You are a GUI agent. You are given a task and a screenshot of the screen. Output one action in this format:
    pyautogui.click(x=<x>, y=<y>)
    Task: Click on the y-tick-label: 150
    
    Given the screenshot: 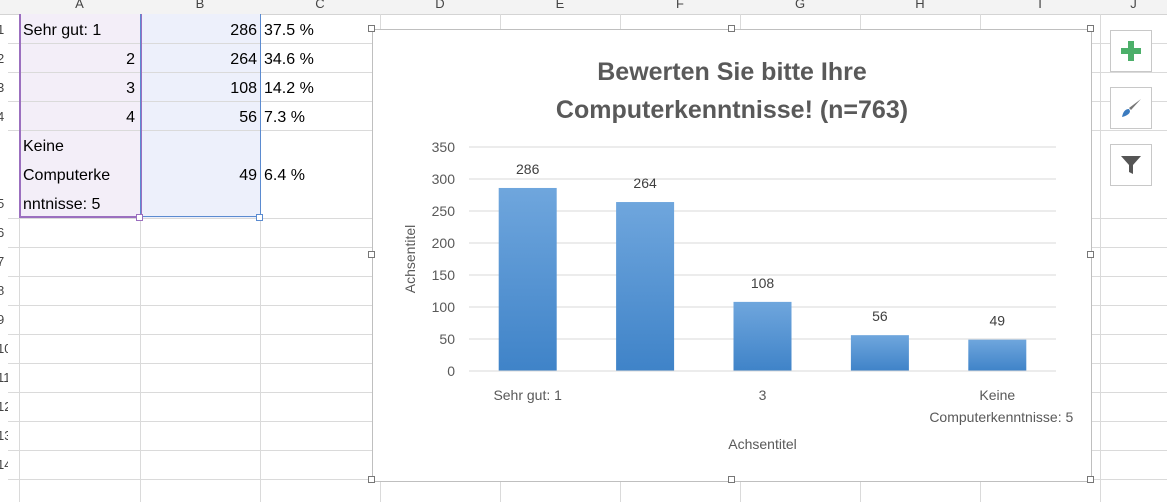 What is the action you would take?
    pyautogui.click(x=444, y=275)
    